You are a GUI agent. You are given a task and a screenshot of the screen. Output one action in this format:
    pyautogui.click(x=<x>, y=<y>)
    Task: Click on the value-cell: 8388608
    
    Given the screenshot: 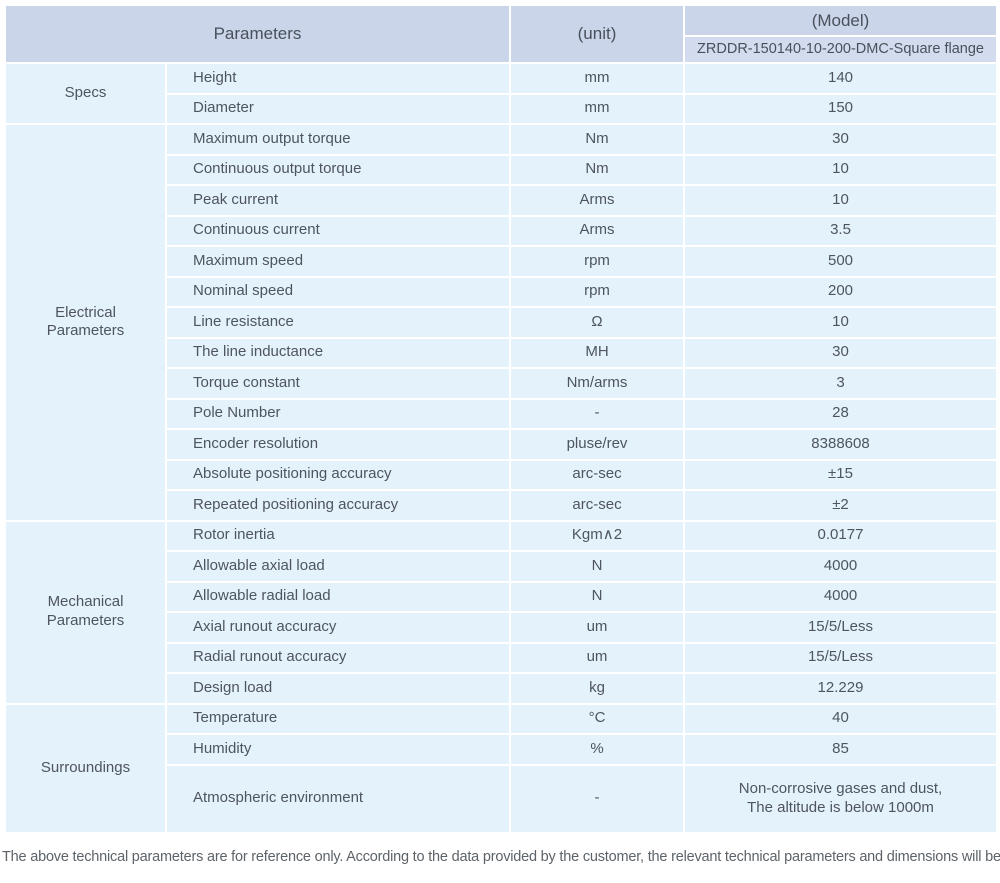 What is the action you would take?
    pyautogui.click(x=840, y=444)
    